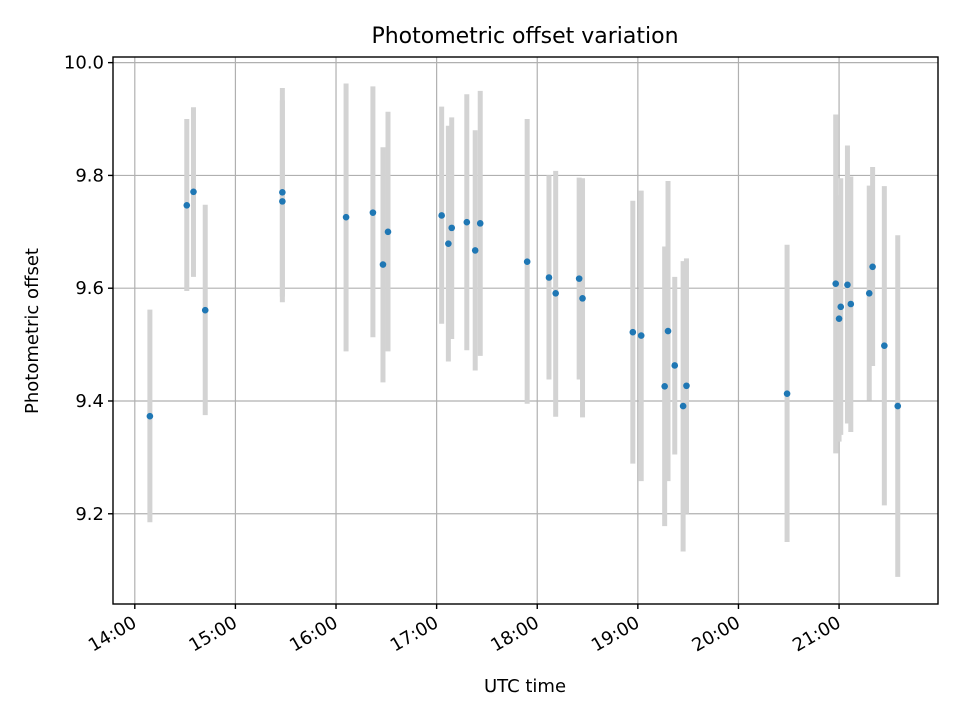 This screenshot has width=960, height=720. I want to click on y-axis-label: Photometric offset, so click(32, 331).